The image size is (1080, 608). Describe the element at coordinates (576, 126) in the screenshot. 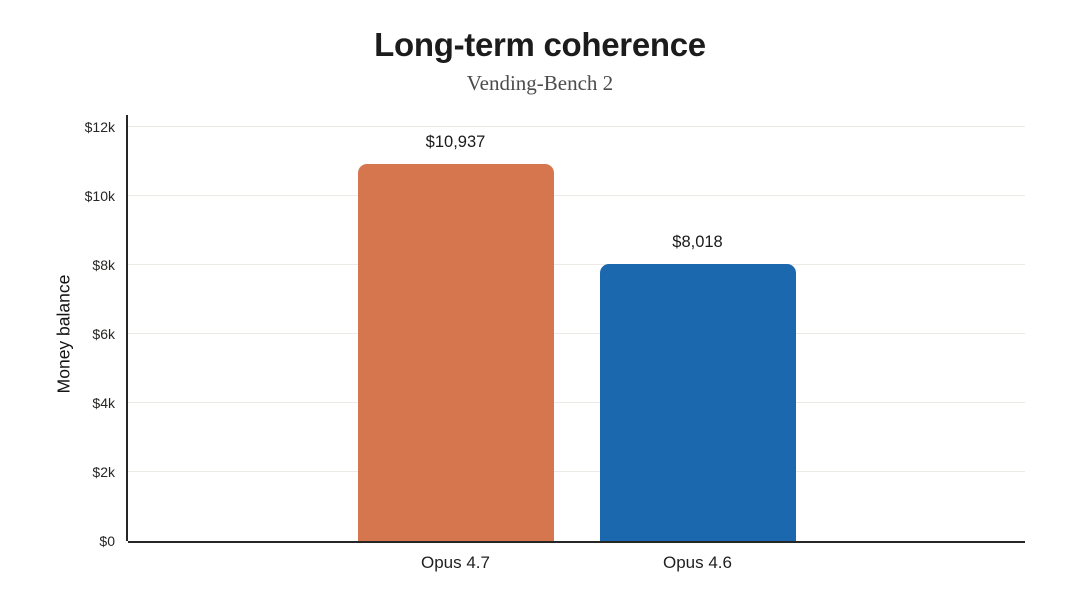

I see `gridline-$12k` at that location.